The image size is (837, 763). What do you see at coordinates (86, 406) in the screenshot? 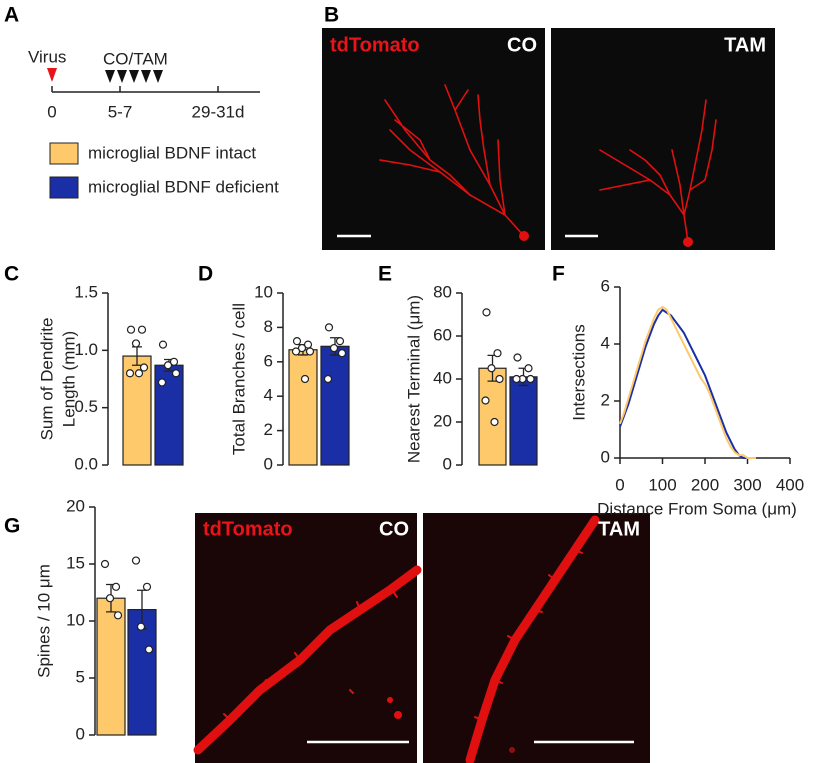
I see `y-tick-label: 0.5` at bounding box center [86, 406].